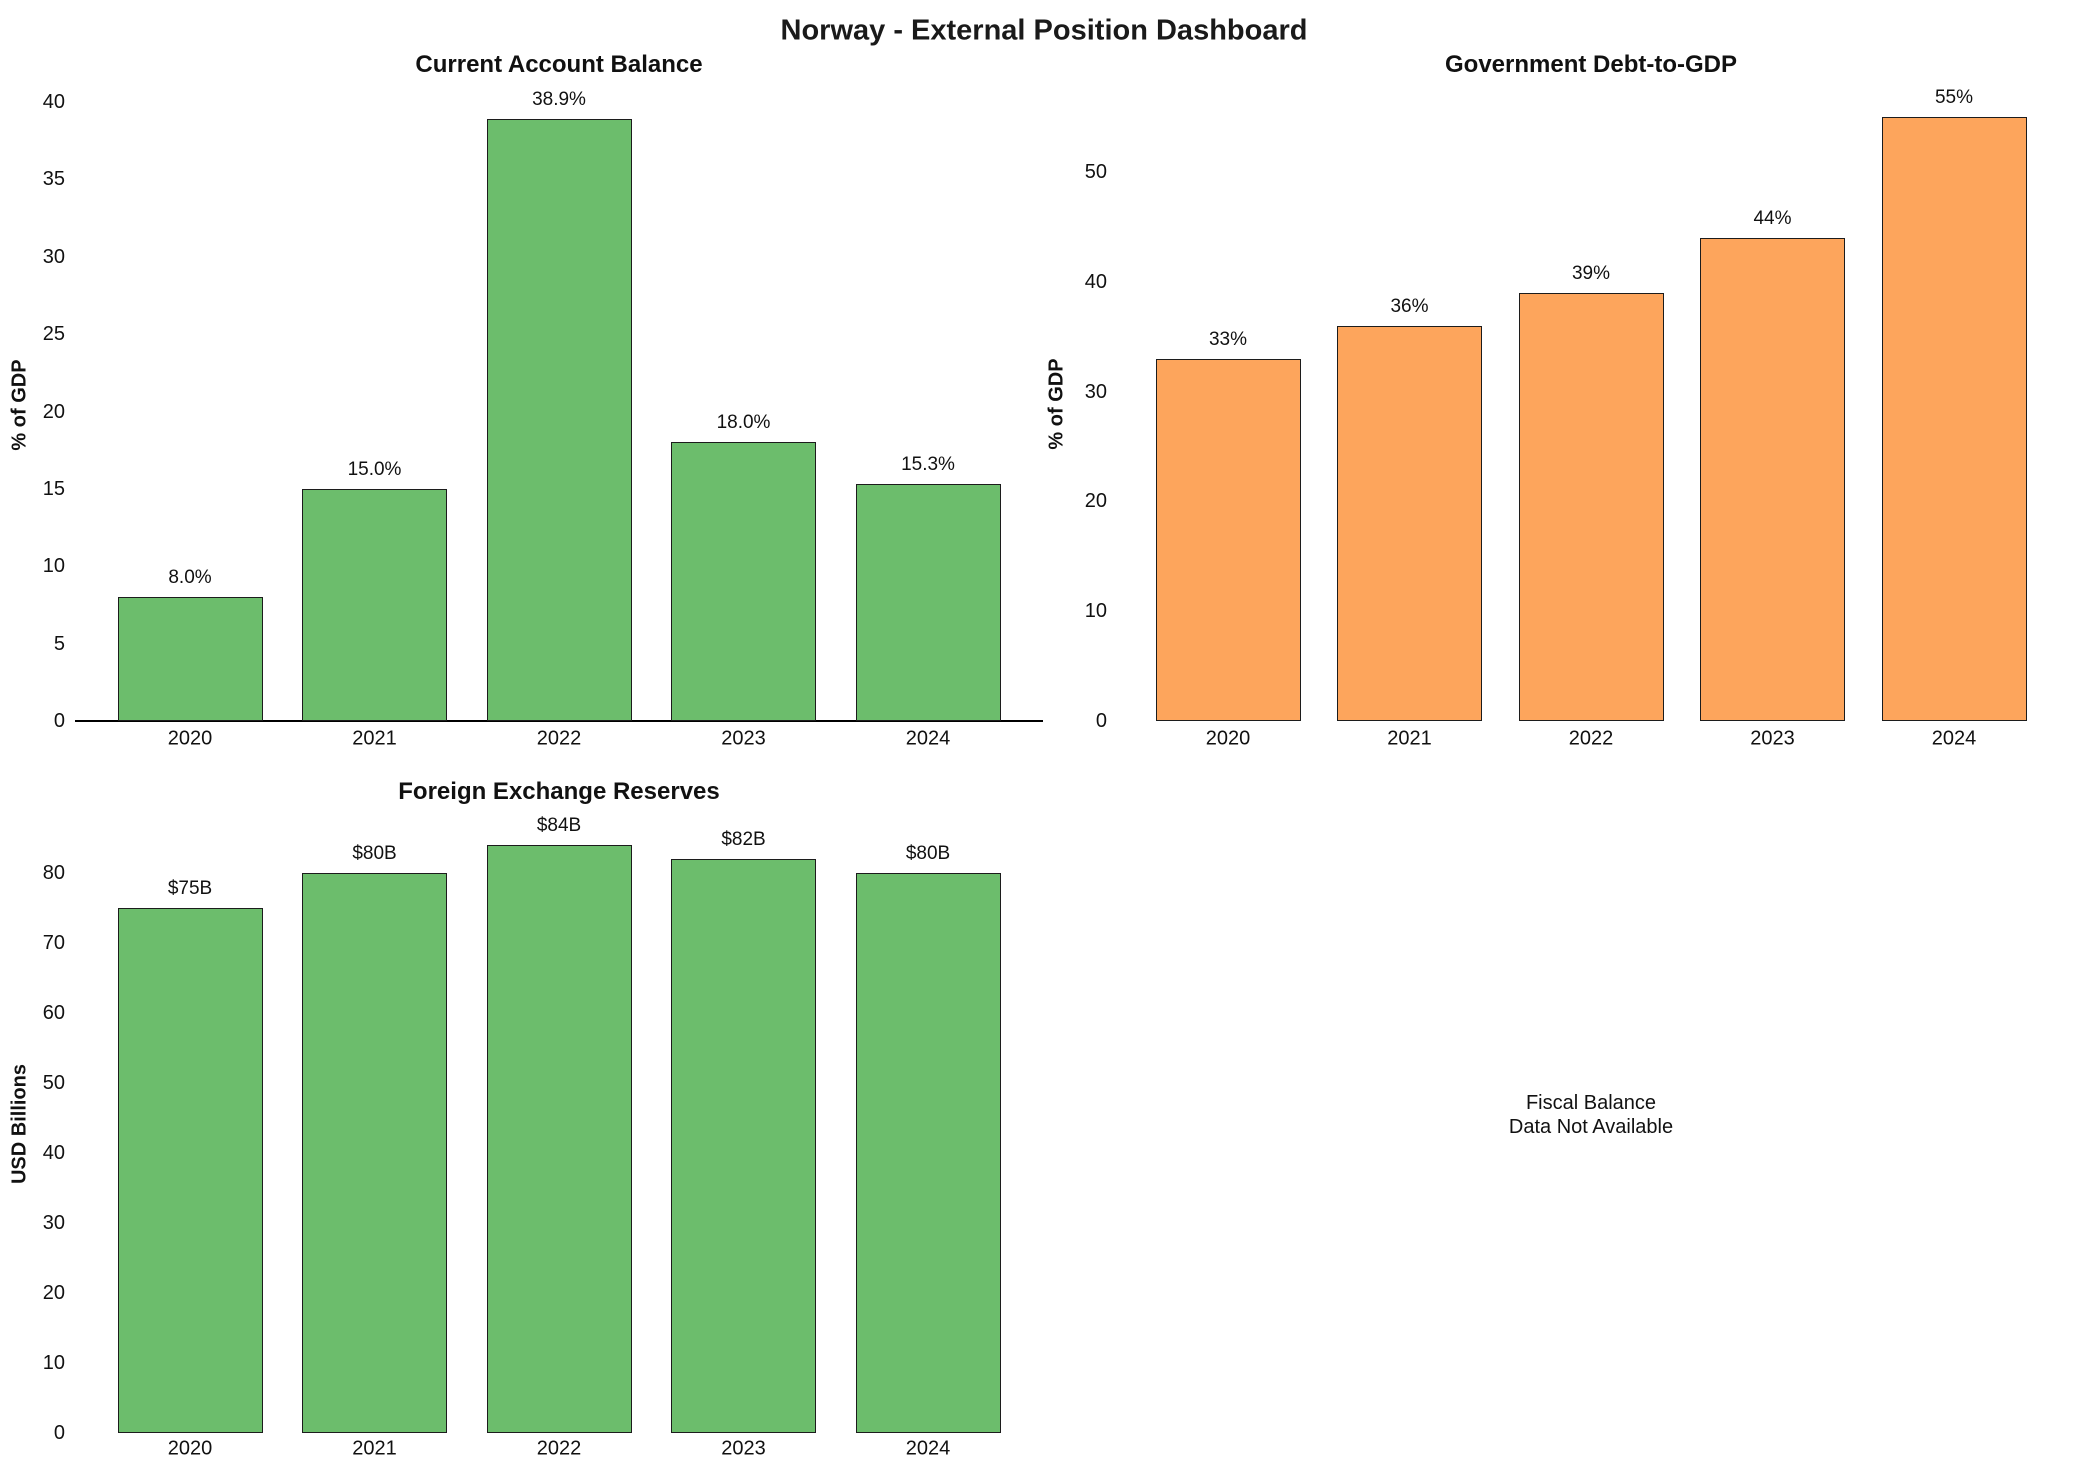 Image resolution: width=2084 pixels, height=1475 pixels. Describe the element at coordinates (1056, 404) in the screenshot. I see `y-axis-label: % of GDP` at that location.